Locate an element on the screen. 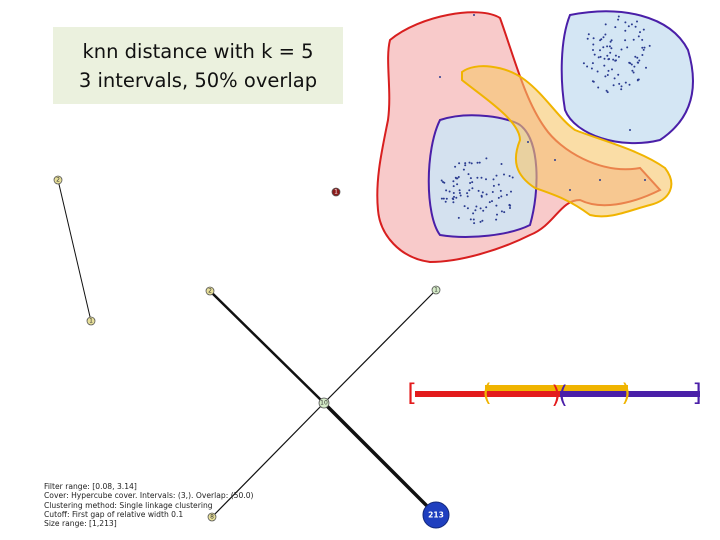 The image size is (720, 540). edge-upper-right is located at coordinates (380, 346).